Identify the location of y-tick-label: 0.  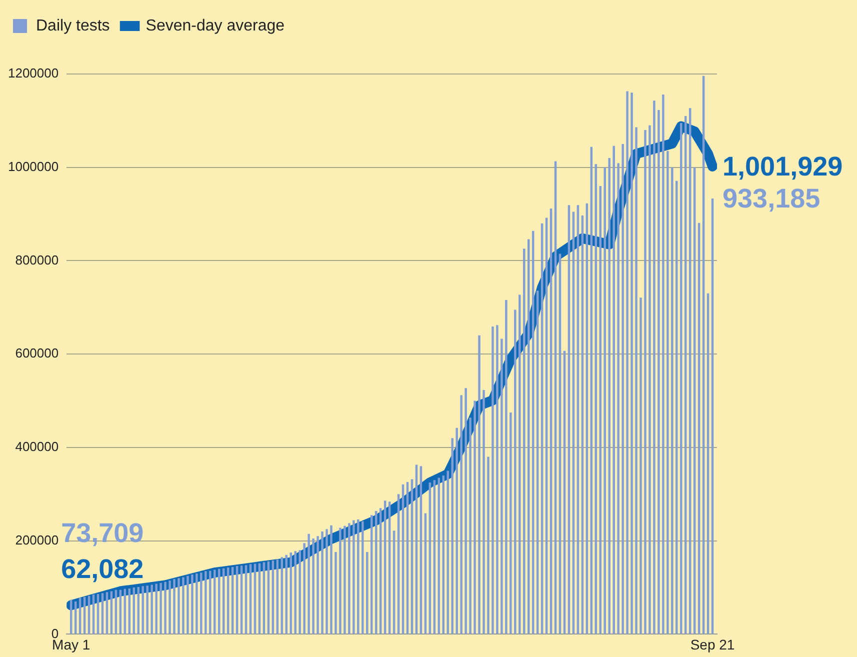
(55, 633).